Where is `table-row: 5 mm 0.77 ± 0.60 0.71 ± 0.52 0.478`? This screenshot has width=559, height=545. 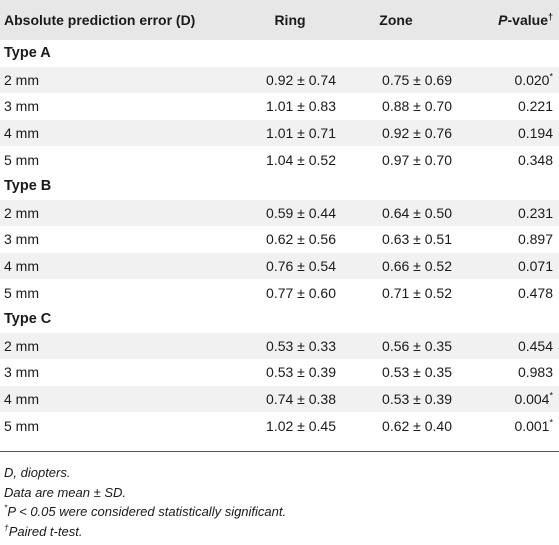
table-row: 5 mm 0.77 ± 0.60 0.71 ± 0.52 0.478 is located at coordinates (279, 292).